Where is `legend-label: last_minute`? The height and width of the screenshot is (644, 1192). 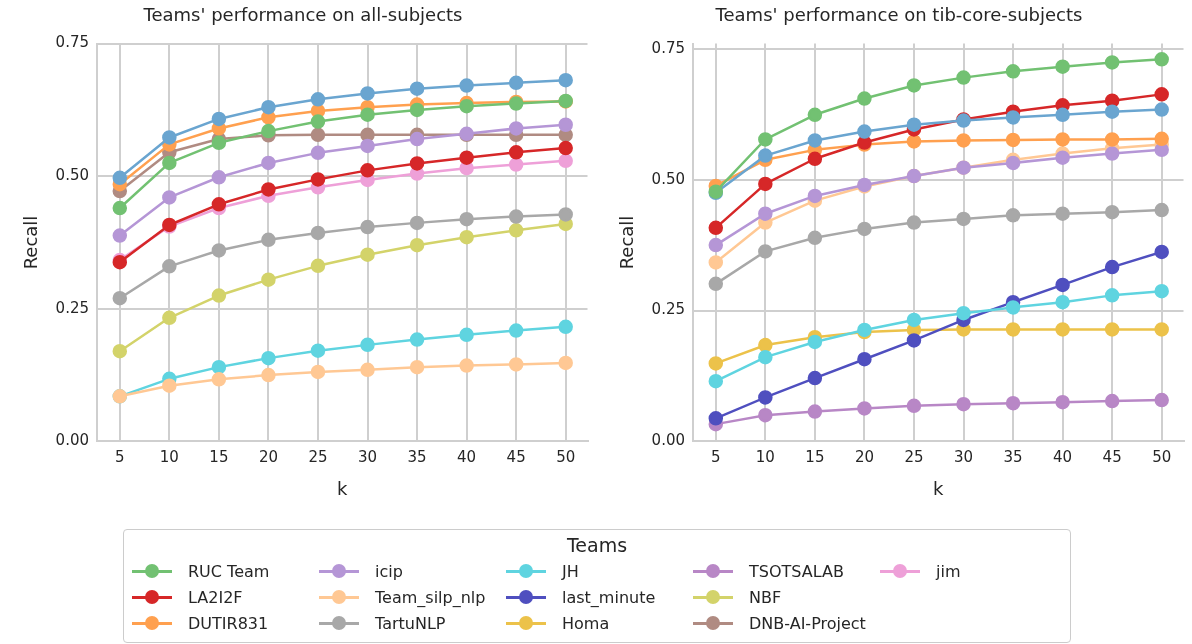
legend-label: last_minute is located at coordinates (609, 597).